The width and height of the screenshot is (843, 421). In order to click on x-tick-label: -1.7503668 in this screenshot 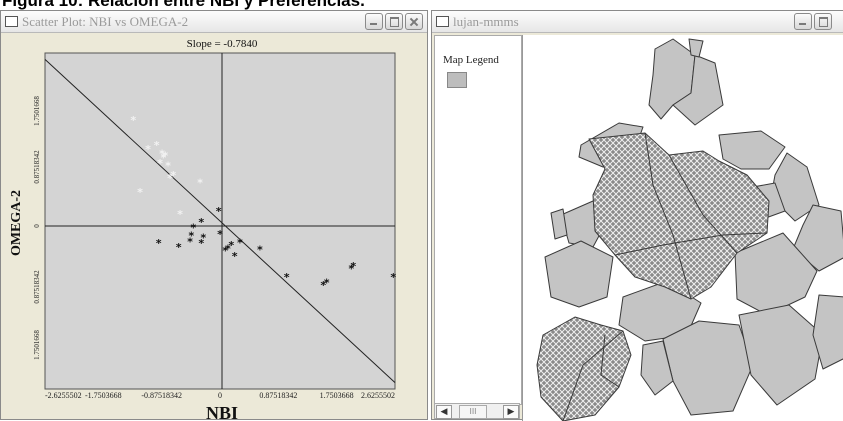, I will do `click(103, 395)`.